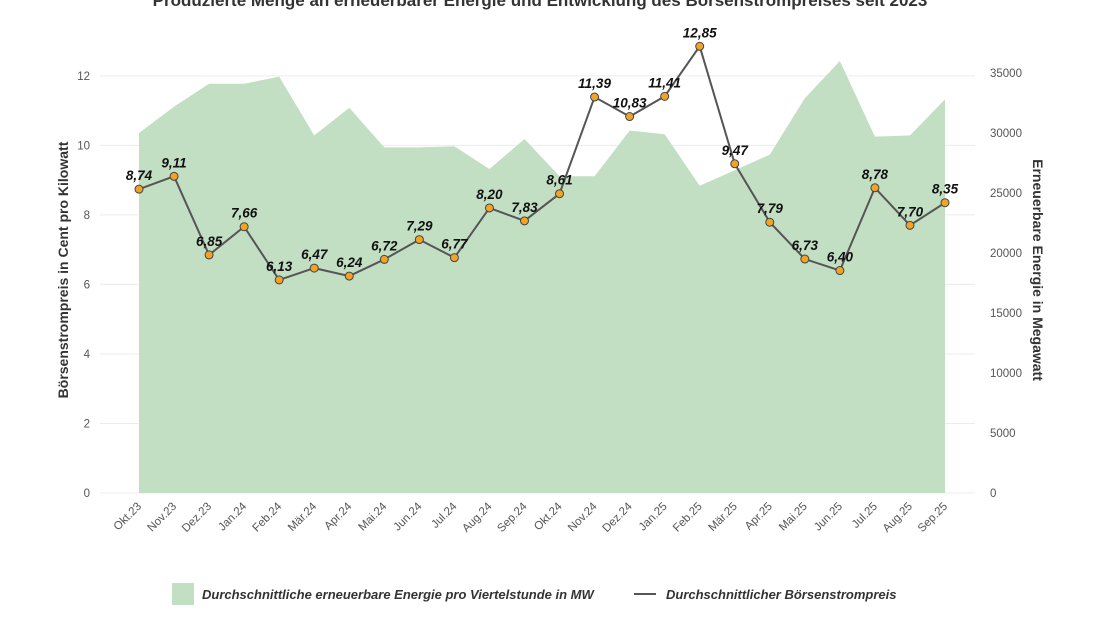 The width and height of the screenshot is (1100, 618). Describe the element at coordinates (700, 32) in the screenshot. I see `price-data-label: 12,85` at that location.